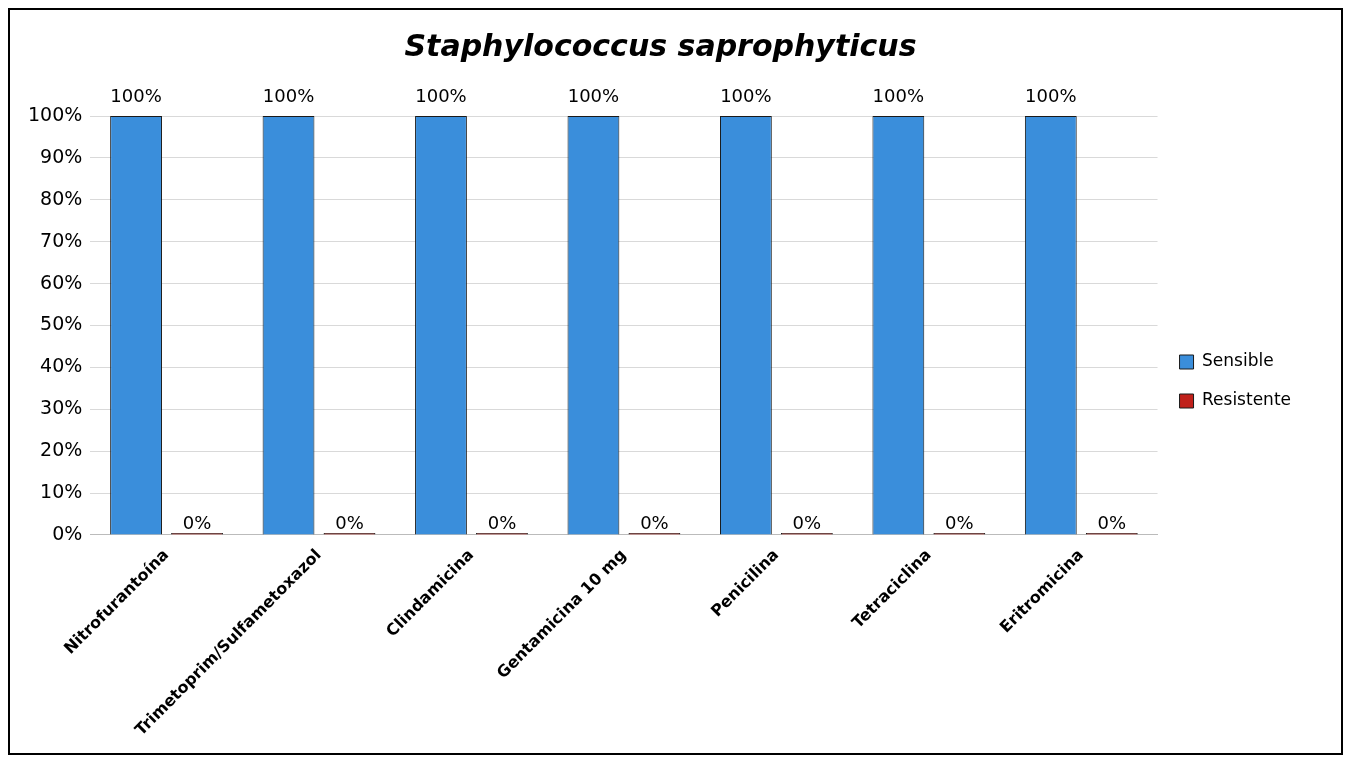 The width and height of the screenshot is (1351, 763). Describe the element at coordinates (61, 197) in the screenshot. I see `y-tick-label: 80%` at that location.